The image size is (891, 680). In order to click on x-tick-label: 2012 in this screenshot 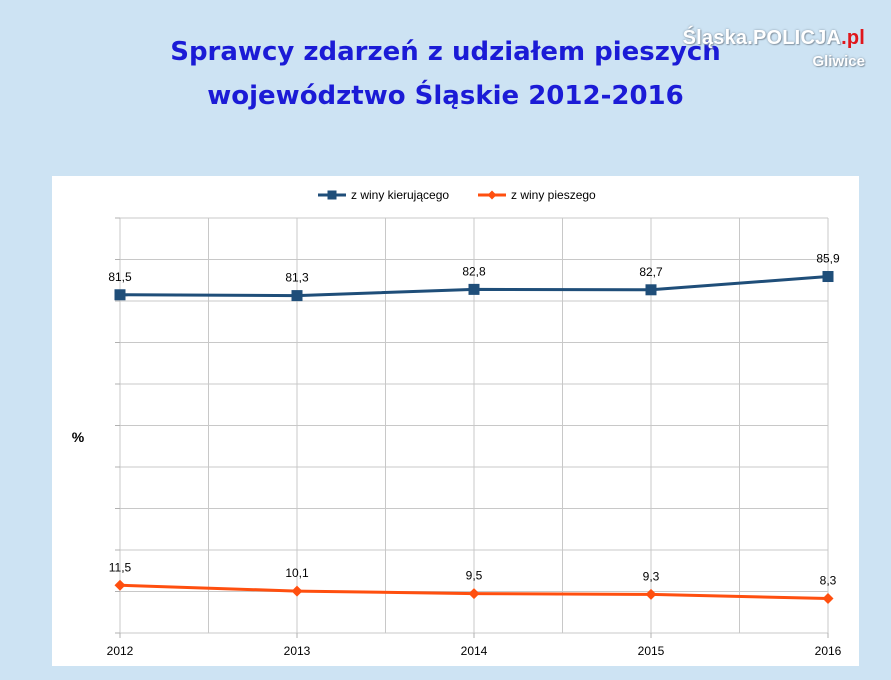, I will do `click(120, 651)`.